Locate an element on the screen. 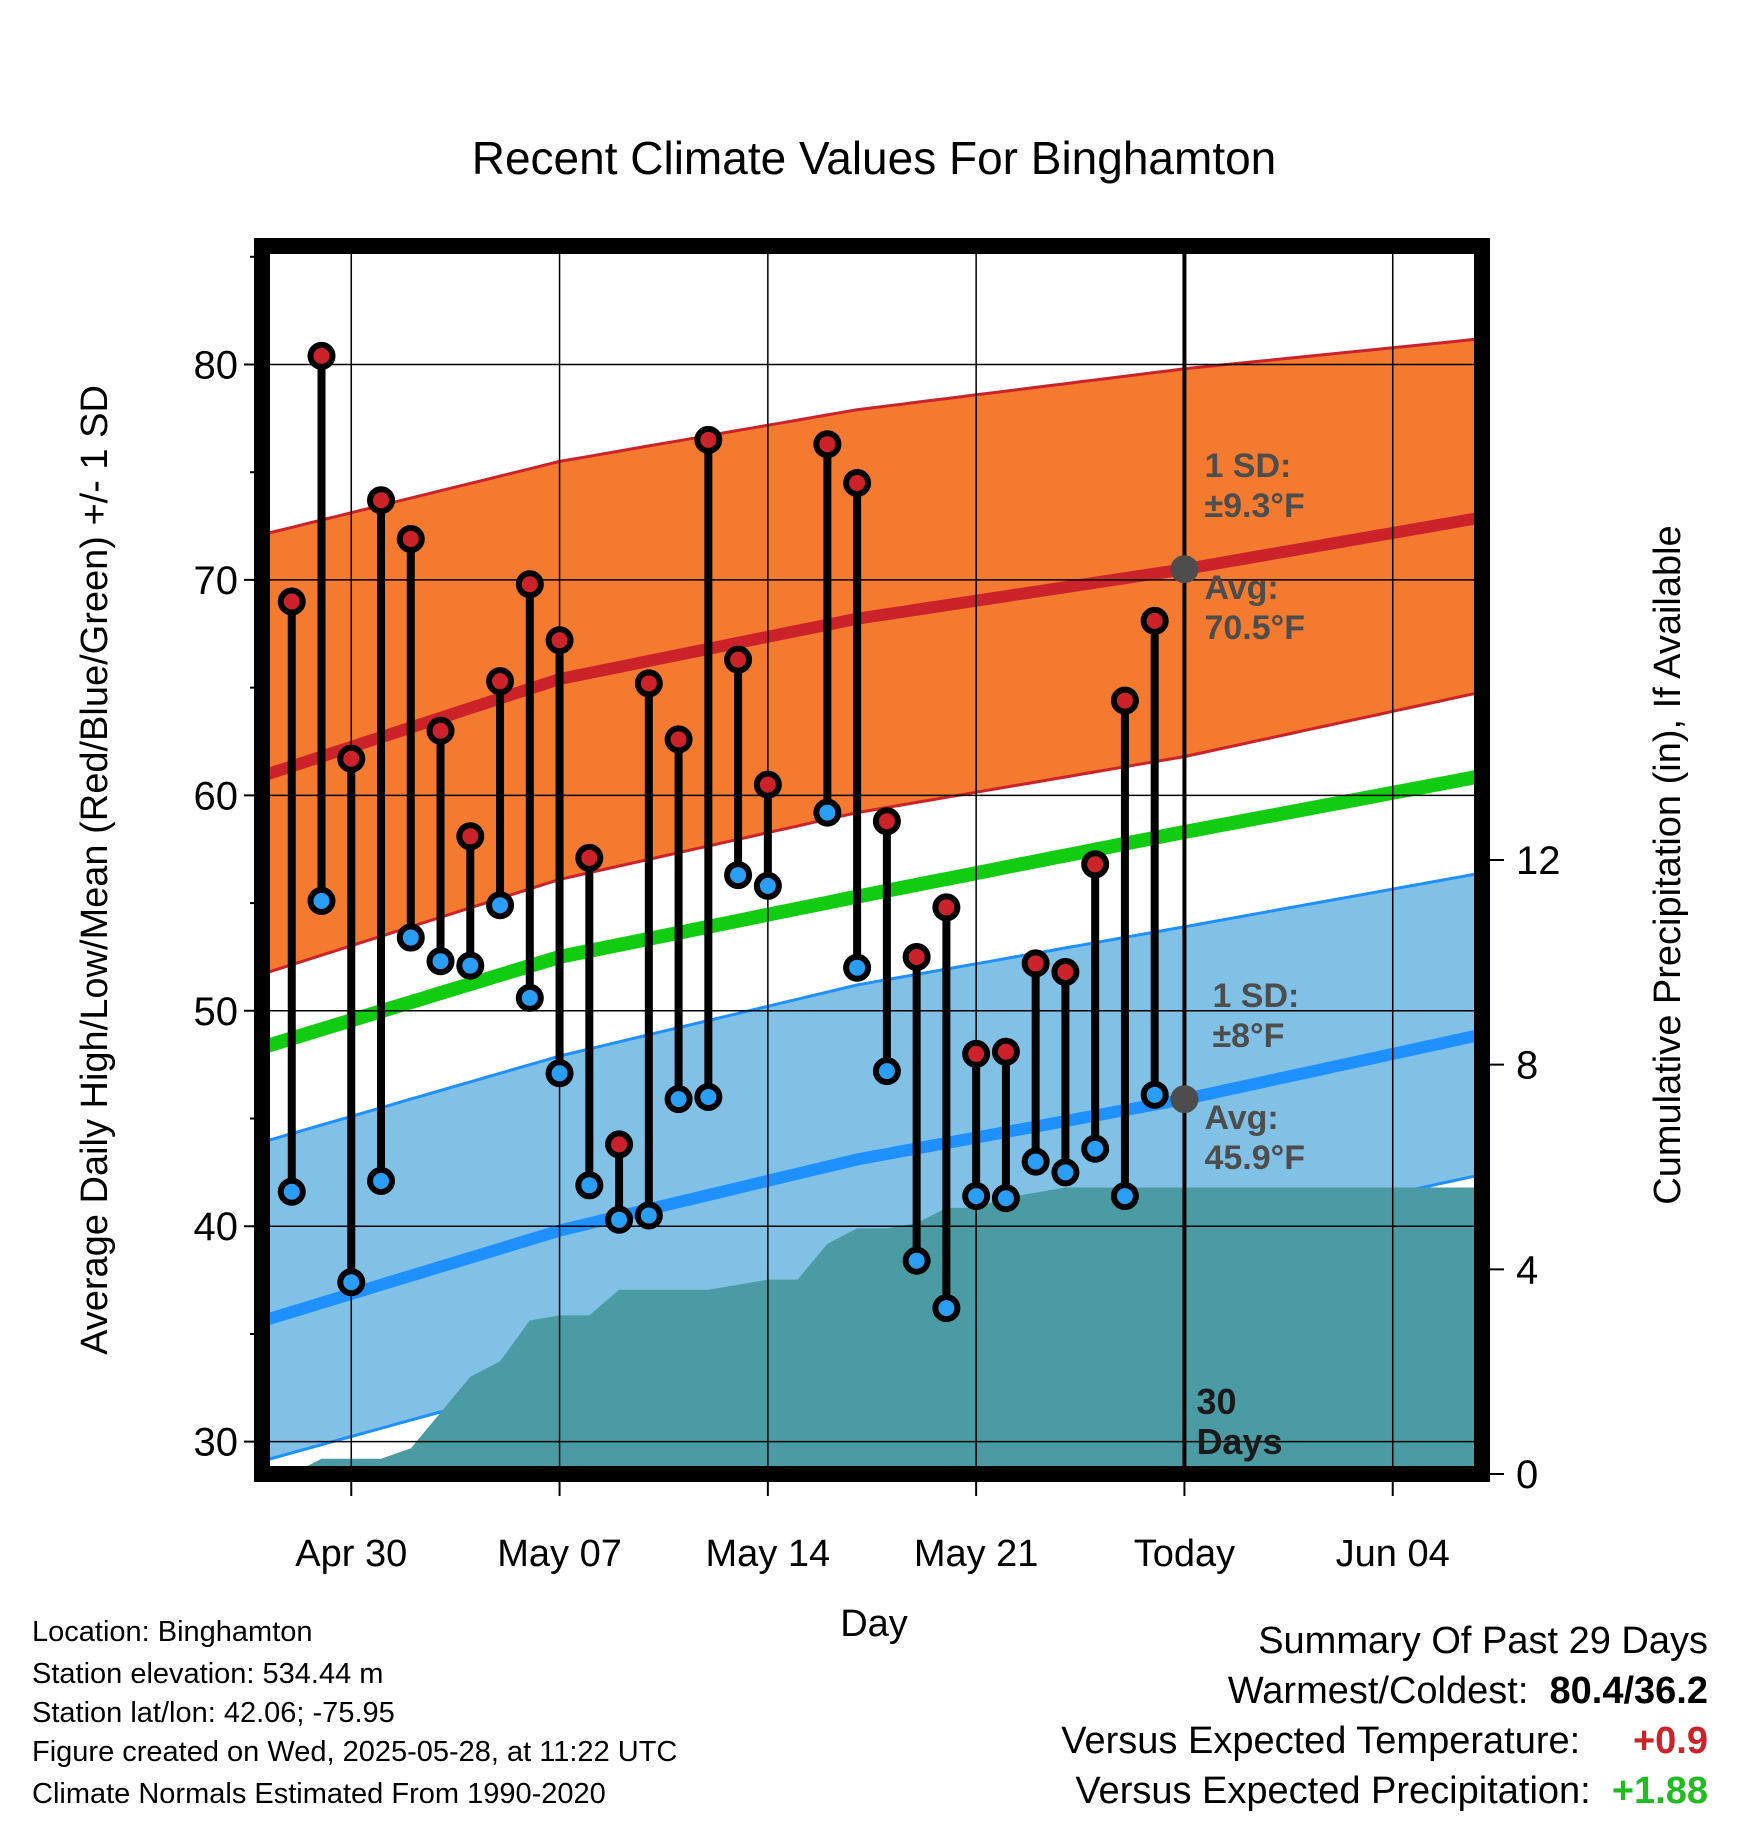 This screenshot has height=1828, width=1748. today-high-avg-marker is located at coordinates (1184, 569).